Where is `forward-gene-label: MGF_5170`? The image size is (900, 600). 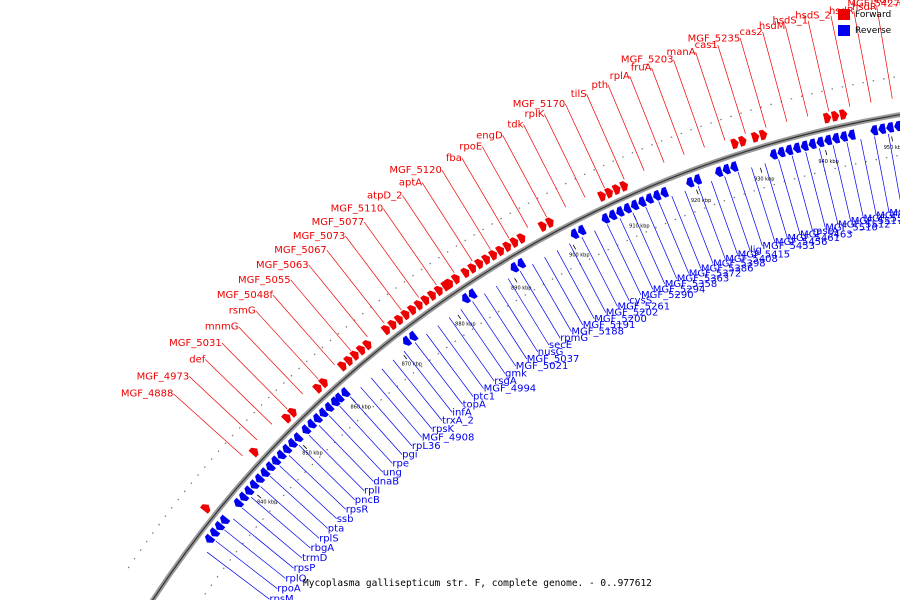 forward-gene-label: MGF_5170 is located at coordinates (539, 104).